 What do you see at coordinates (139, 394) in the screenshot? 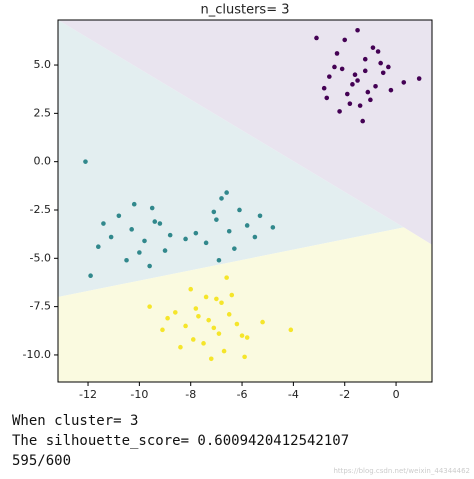
I see `x-tick-label: -10` at bounding box center [139, 394].